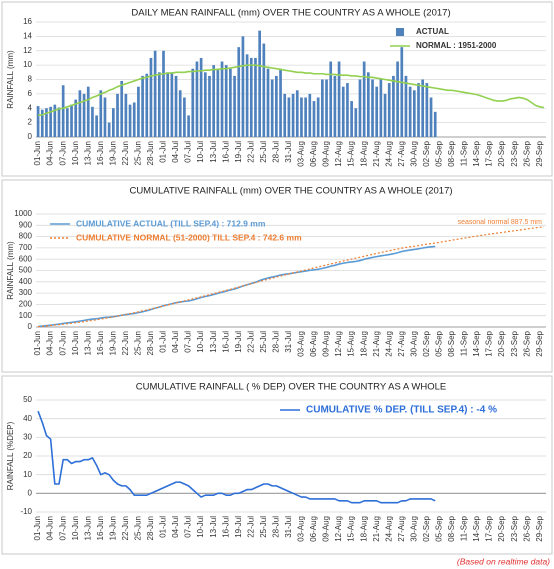 The height and width of the screenshot is (569, 554). What do you see at coordinates (338, 529) in the screenshot?
I see `x-tick-label: 12-Aug` at bounding box center [338, 529].